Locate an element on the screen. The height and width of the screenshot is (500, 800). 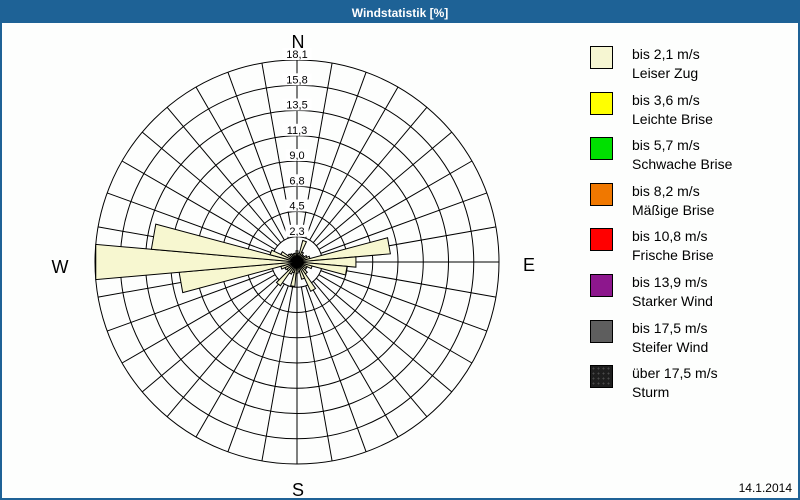
scale-label: 9,0 is located at coordinates (296, 156).